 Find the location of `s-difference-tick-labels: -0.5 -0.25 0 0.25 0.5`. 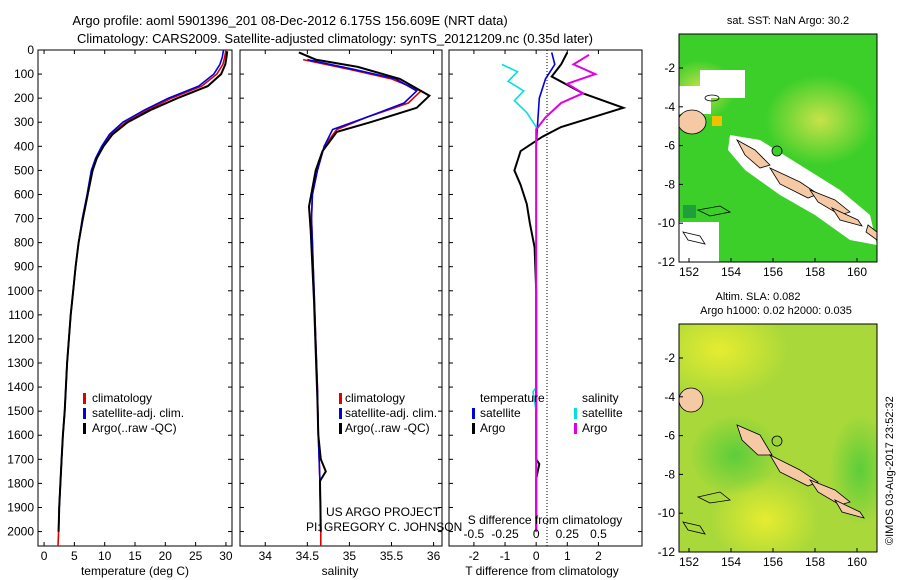

s-difference-tick-labels: -0.5 -0.25 0 0.25 0.5 is located at coordinates (536, 534).